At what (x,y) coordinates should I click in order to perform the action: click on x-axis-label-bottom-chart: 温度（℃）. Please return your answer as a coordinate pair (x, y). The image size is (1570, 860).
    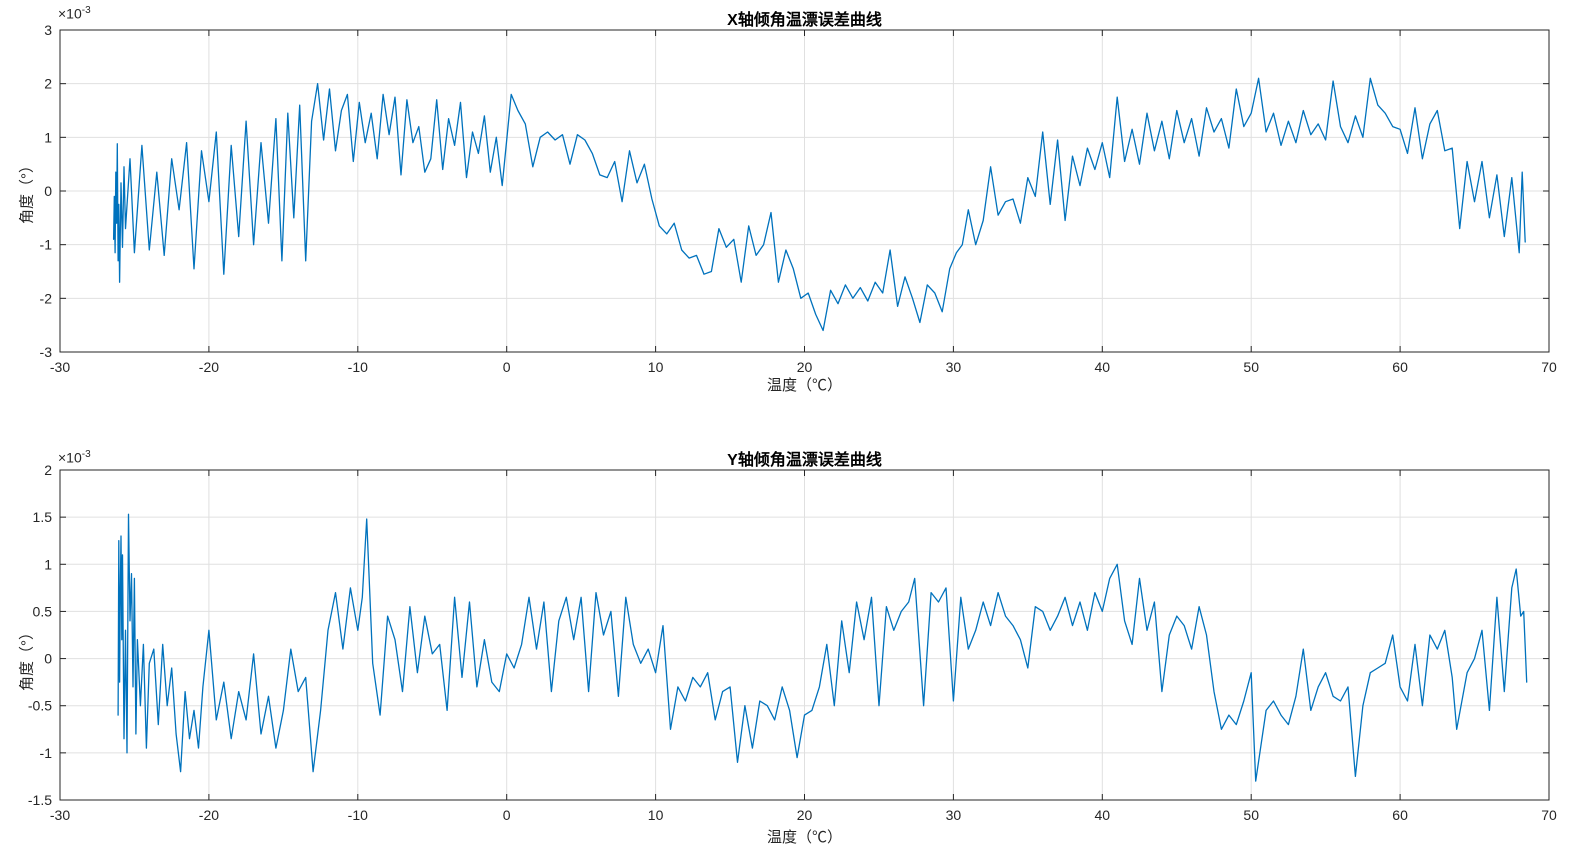
    Looking at the image, I should click on (804, 837).